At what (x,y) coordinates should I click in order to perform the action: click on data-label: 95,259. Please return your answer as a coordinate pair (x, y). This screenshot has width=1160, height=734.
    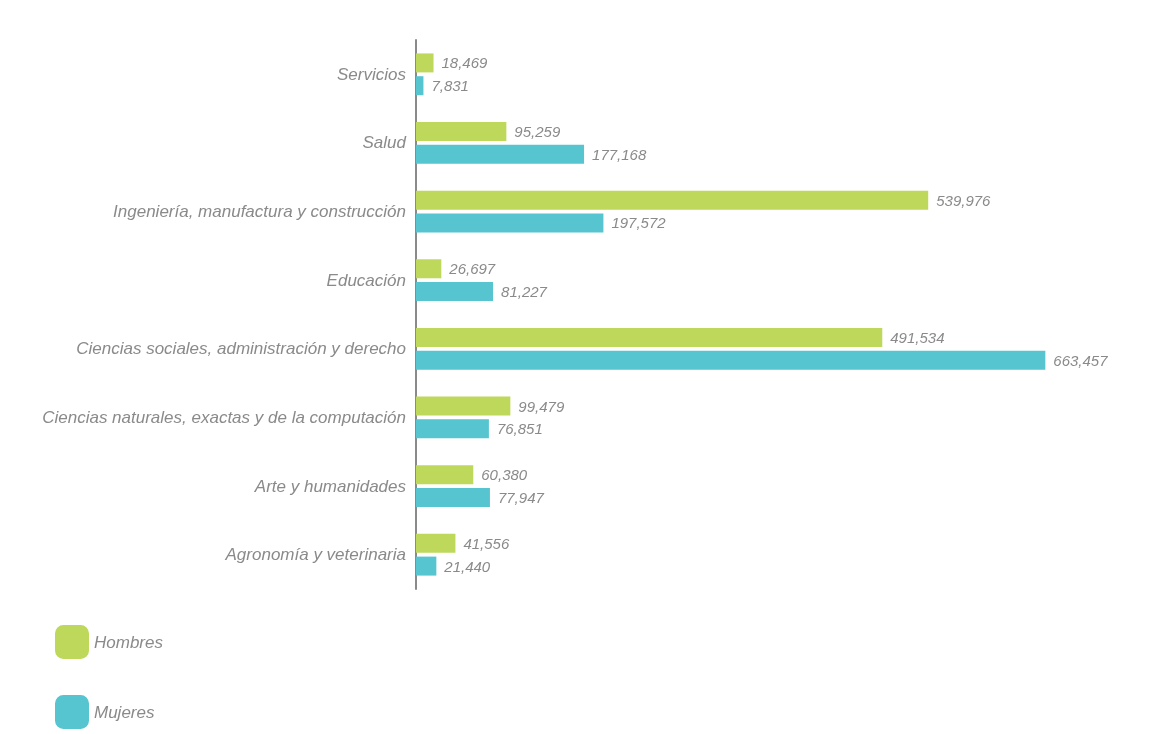
    Looking at the image, I should click on (537, 132).